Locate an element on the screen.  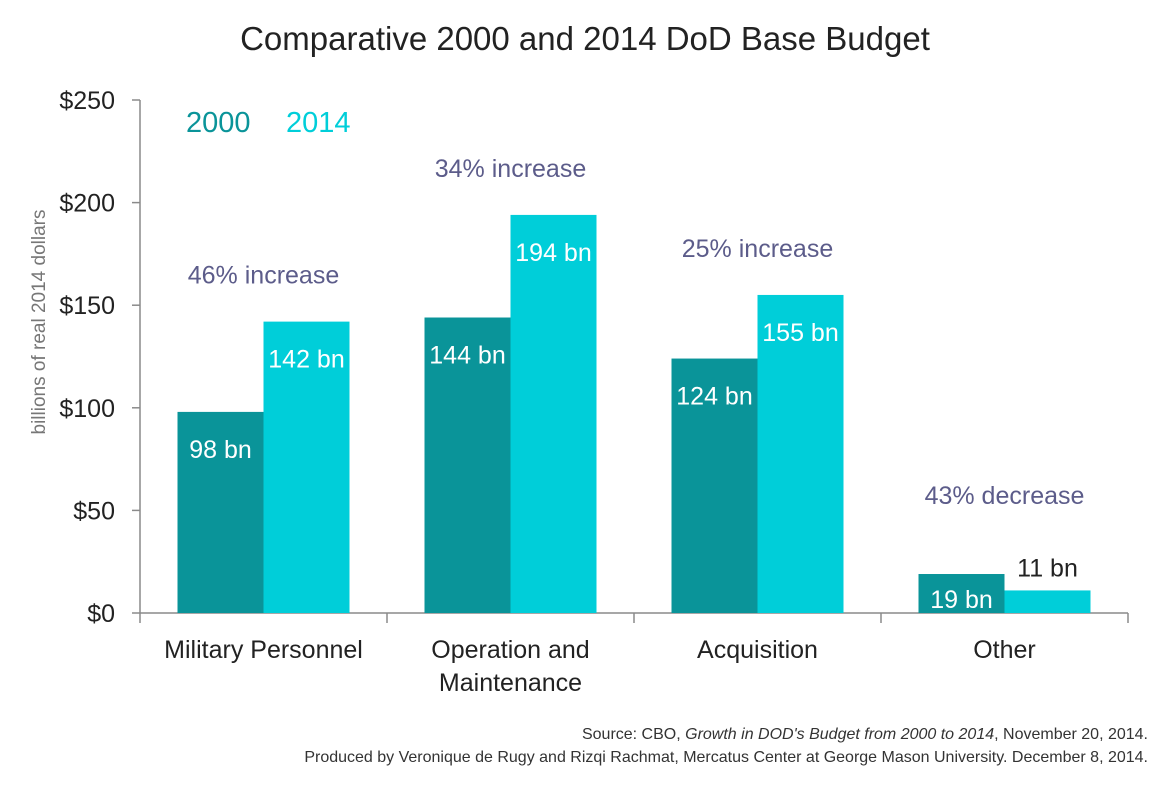
bar-value-label: 194 bn is located at coordinates (553, 253).